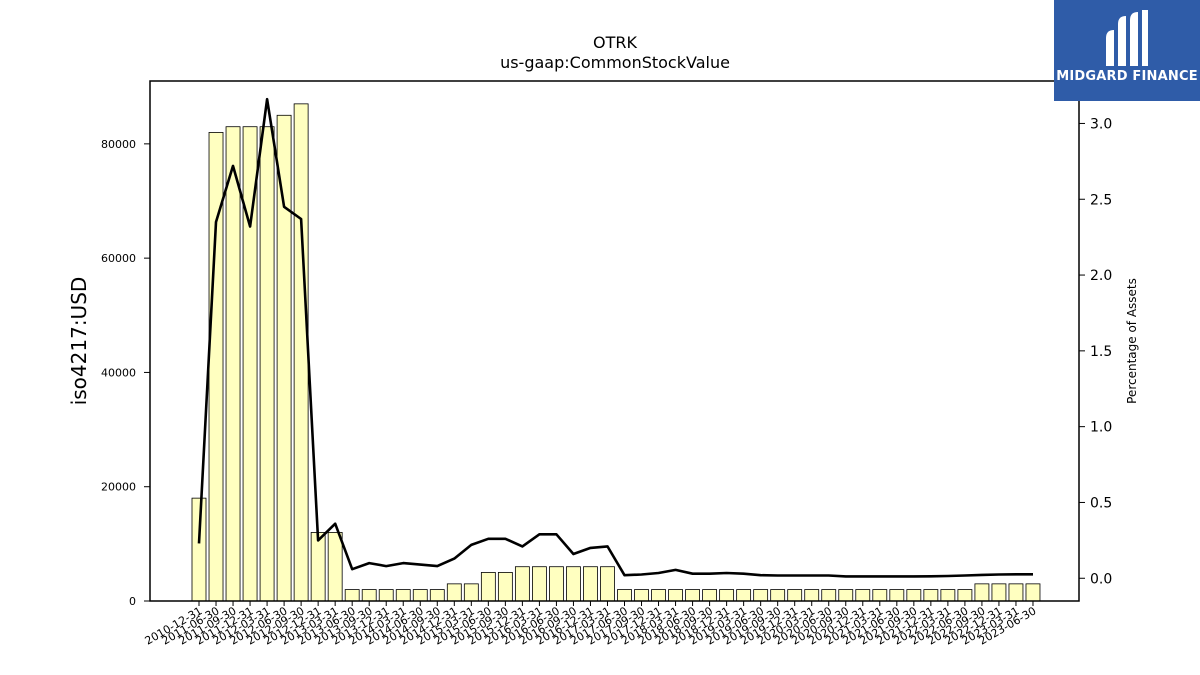  Describe the element at coordinates (1132, 341) in the screenshot. I see `y2-axis-label: Percentage of Assets` at that location.